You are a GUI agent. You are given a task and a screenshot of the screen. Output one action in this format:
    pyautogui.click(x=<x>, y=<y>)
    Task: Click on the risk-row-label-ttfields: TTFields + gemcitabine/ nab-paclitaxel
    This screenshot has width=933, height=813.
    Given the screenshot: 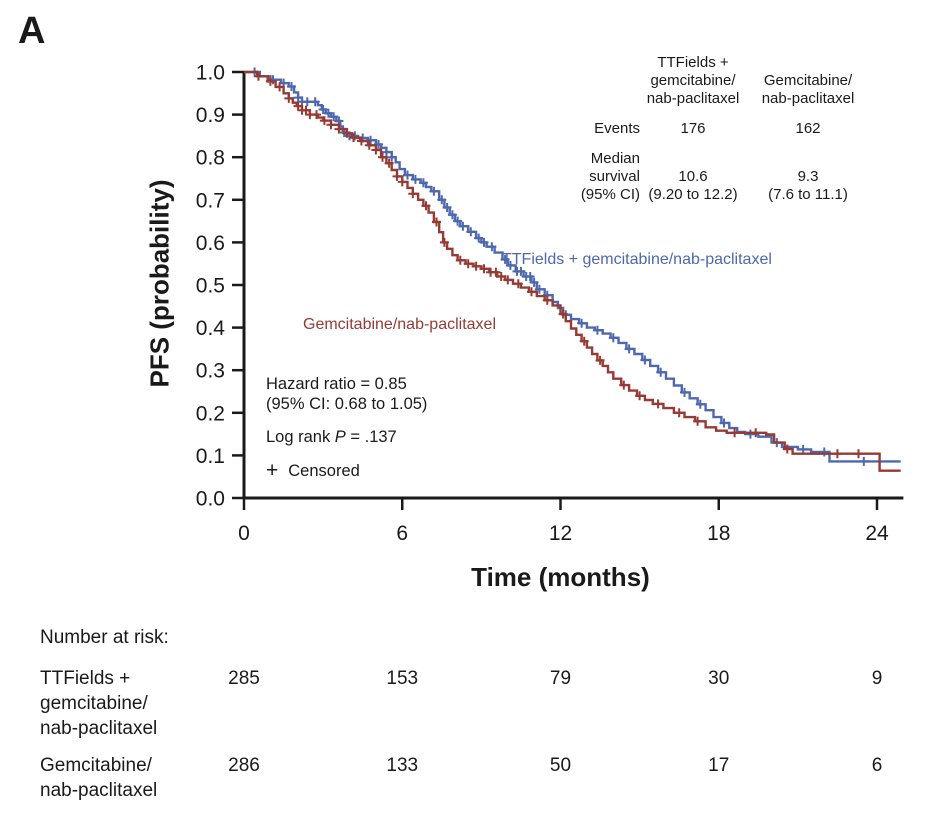 What is the action you would take?
    pyautogui.click(x=99, y=703)
    